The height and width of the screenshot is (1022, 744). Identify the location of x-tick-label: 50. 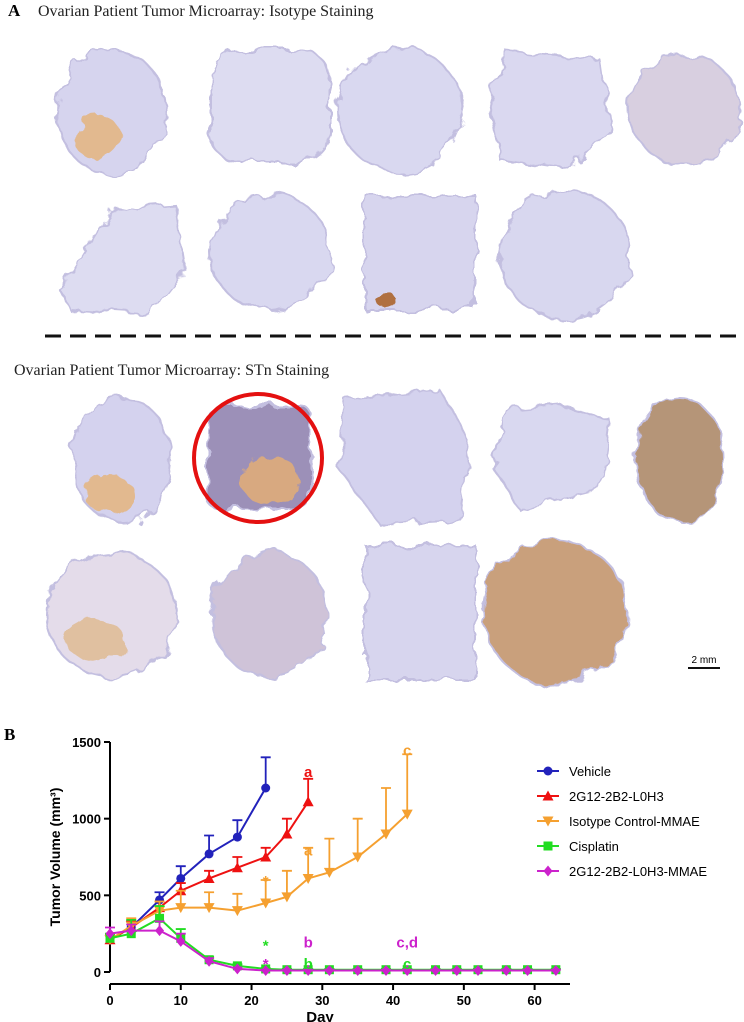
(464, 1000).